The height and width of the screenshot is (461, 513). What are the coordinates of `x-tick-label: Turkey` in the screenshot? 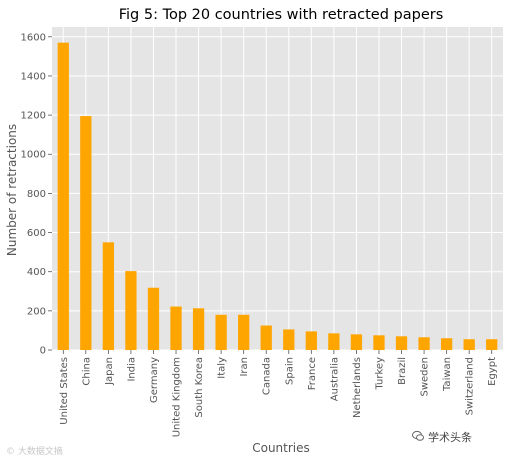 It's located at (379, 374).